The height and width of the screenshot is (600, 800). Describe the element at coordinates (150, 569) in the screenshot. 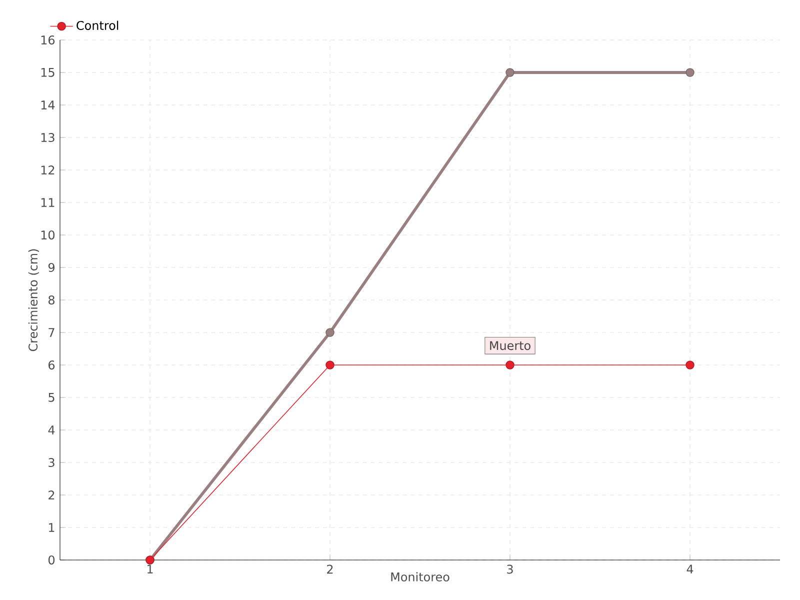

I see `x-tick-label: 1` at that location.